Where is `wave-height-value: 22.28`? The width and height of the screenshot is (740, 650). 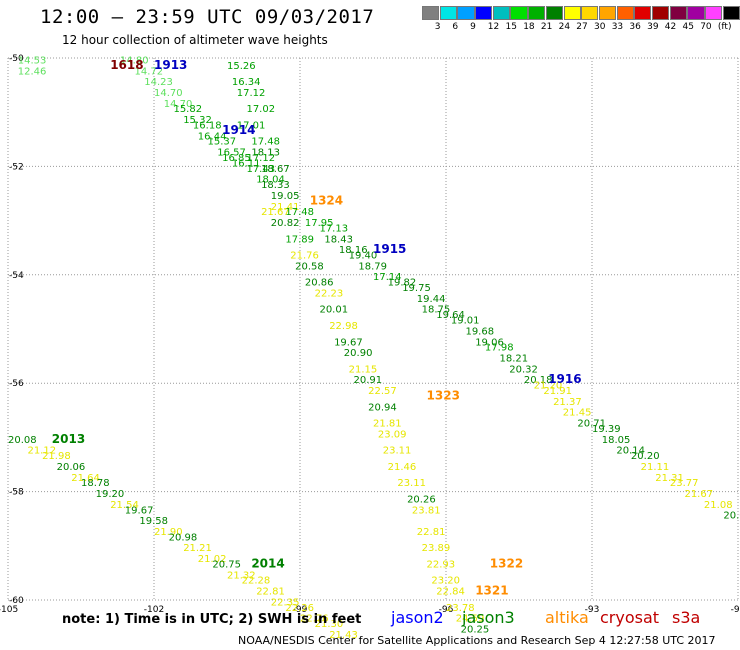
wave-height-value: 22.28 is located at coordinates (256, 581).